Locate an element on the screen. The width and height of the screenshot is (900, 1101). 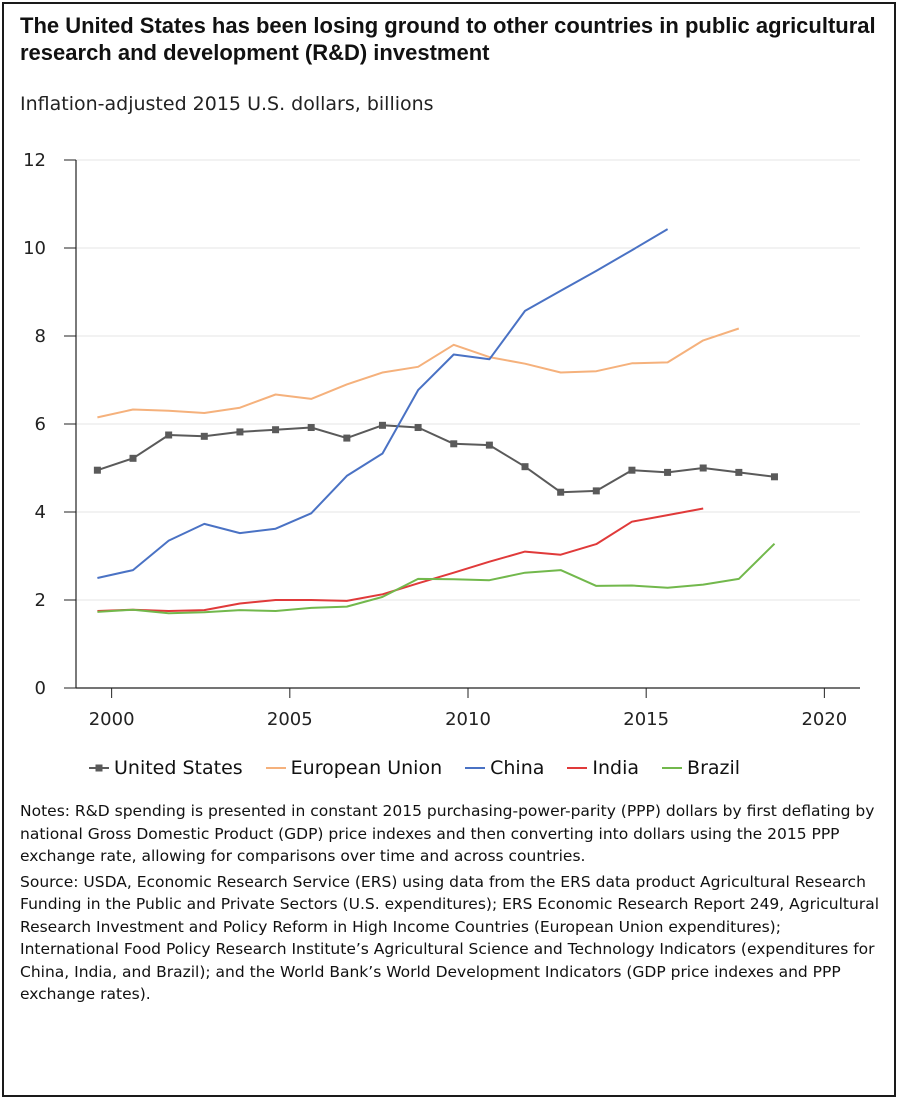
series-line-united-states is located at coordinates (436, 459).